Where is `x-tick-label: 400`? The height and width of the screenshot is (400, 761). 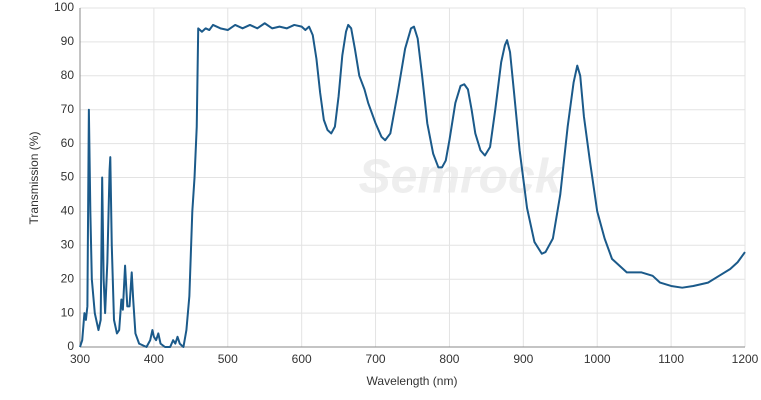 x-tick-label: 400 is located at coordinates (154, 359).